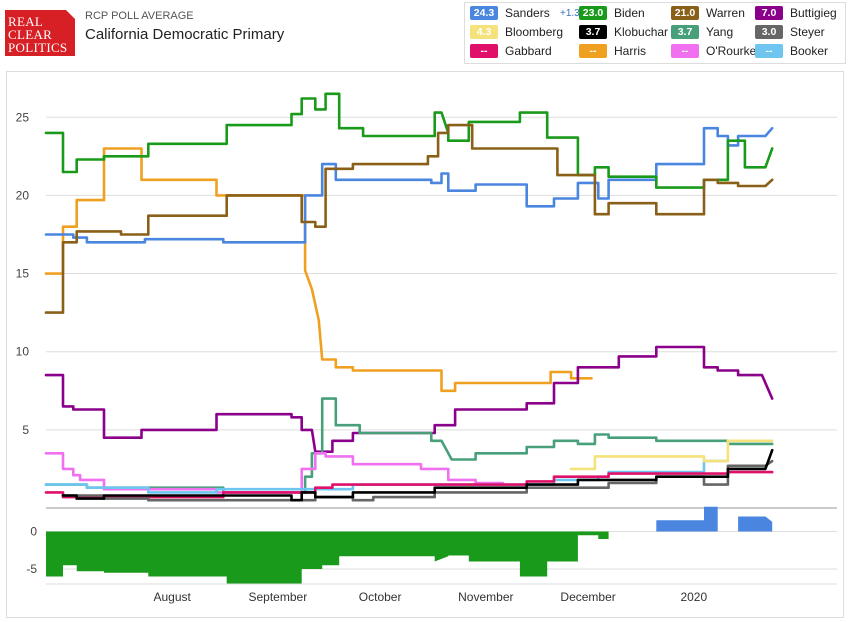  Describe the element at coordinates (185, 34) in the screenshot. I see `chart-title: California Democratic Primary` at that location.